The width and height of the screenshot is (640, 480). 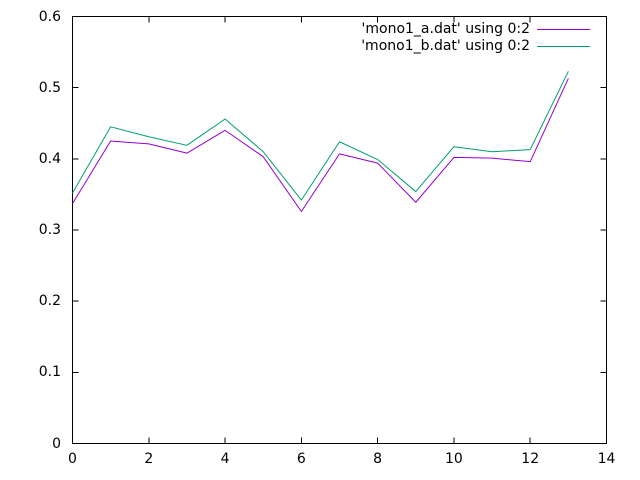 I want to click on x-tick-label: 4, so click(x=225, y=459).